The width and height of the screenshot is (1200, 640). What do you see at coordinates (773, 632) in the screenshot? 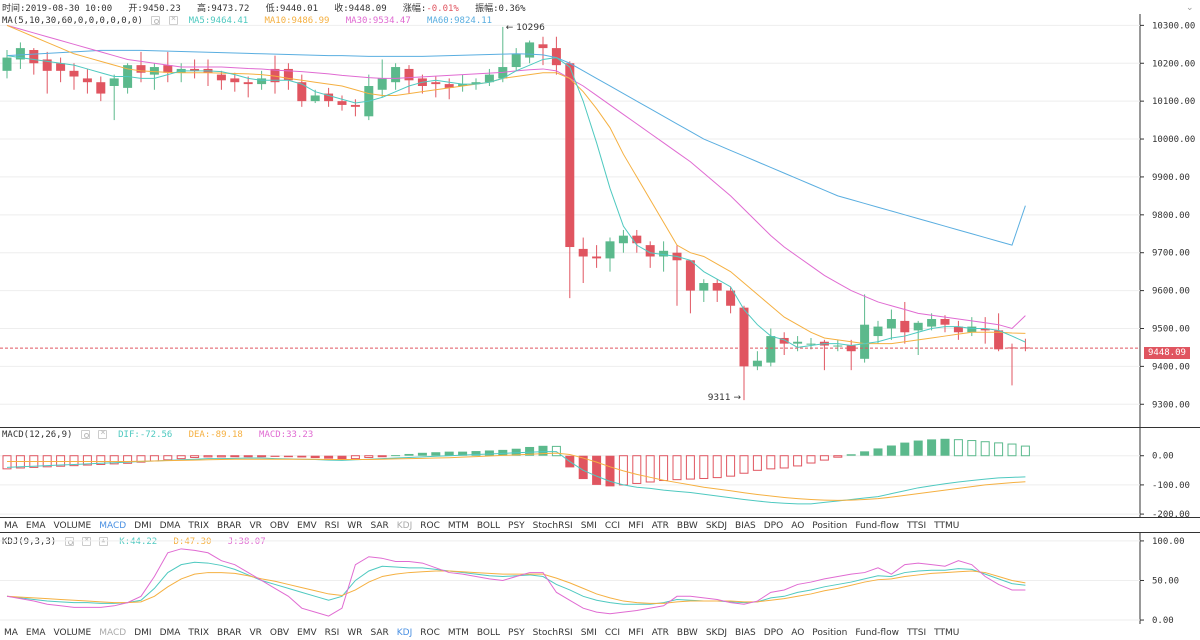
I see `nav2-tab-dpo: DPO` at bounding box center [773, 632].